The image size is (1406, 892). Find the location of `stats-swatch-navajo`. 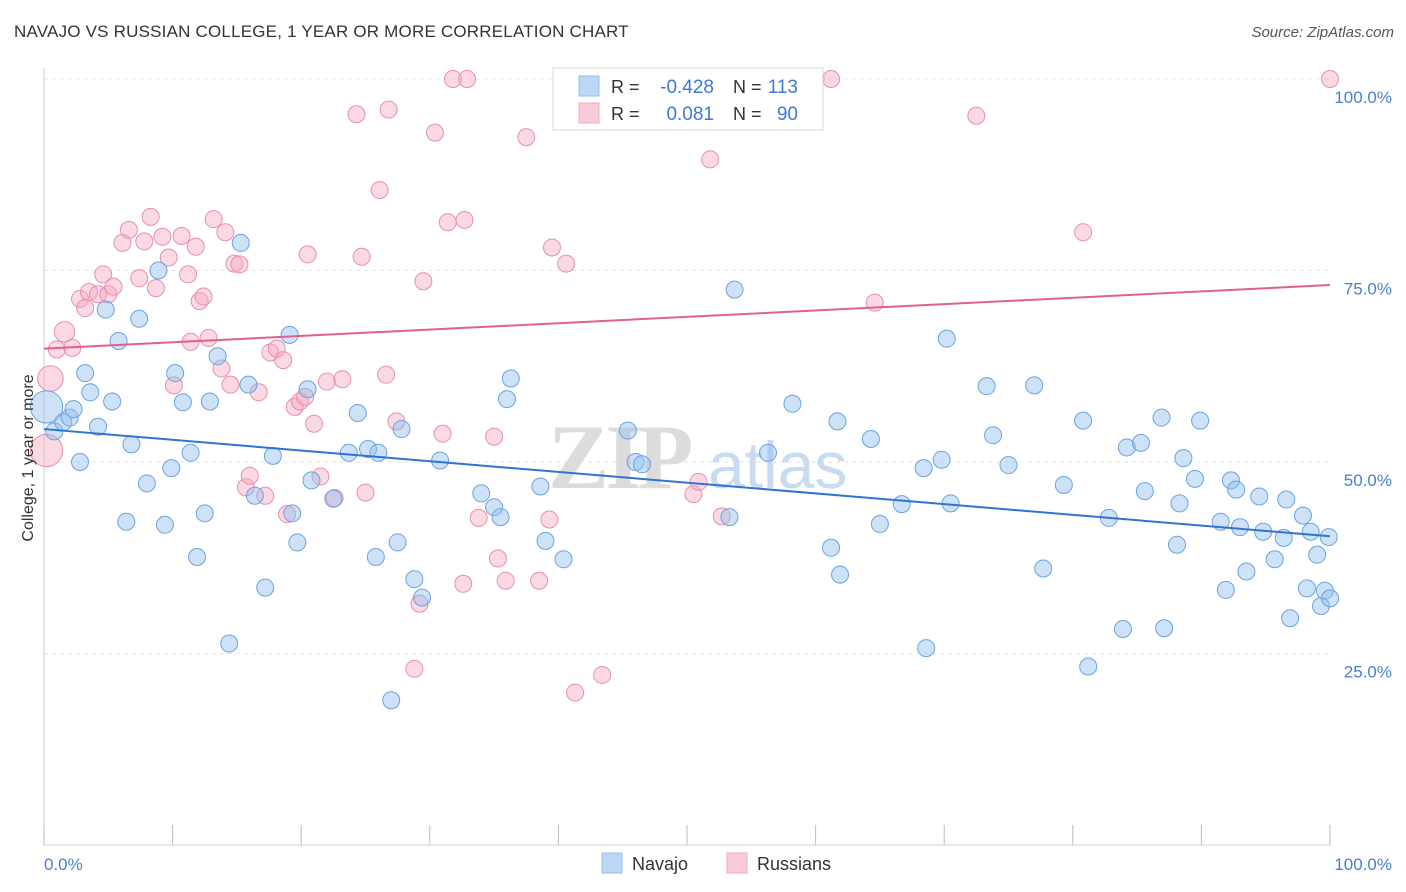

stats-swatch-navajo is located at coordinates (589, 86).